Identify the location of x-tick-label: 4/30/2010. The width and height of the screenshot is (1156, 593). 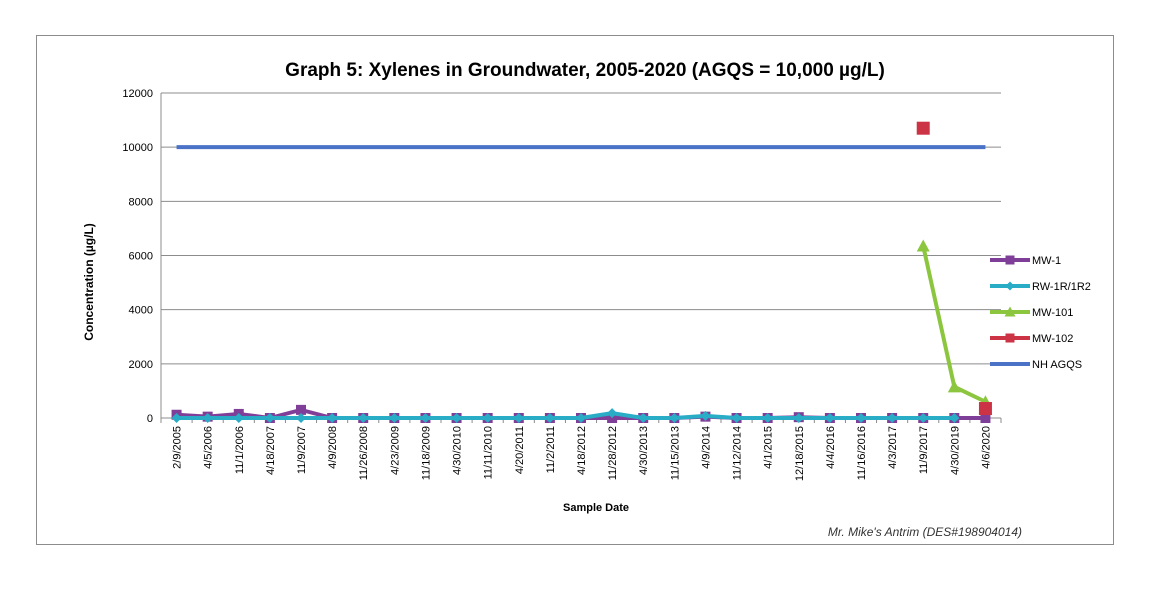
(458, 450).